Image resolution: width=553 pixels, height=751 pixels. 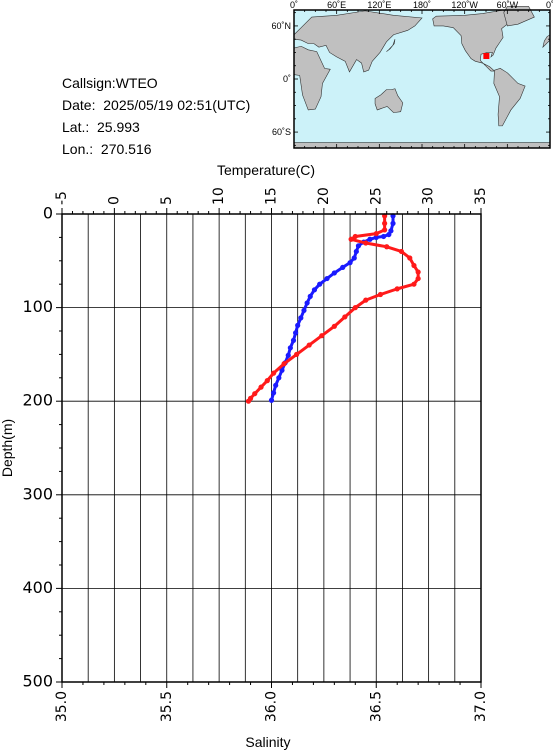 I want to click on depth-axis-label: Depth(m), so click(x=7, y=448).